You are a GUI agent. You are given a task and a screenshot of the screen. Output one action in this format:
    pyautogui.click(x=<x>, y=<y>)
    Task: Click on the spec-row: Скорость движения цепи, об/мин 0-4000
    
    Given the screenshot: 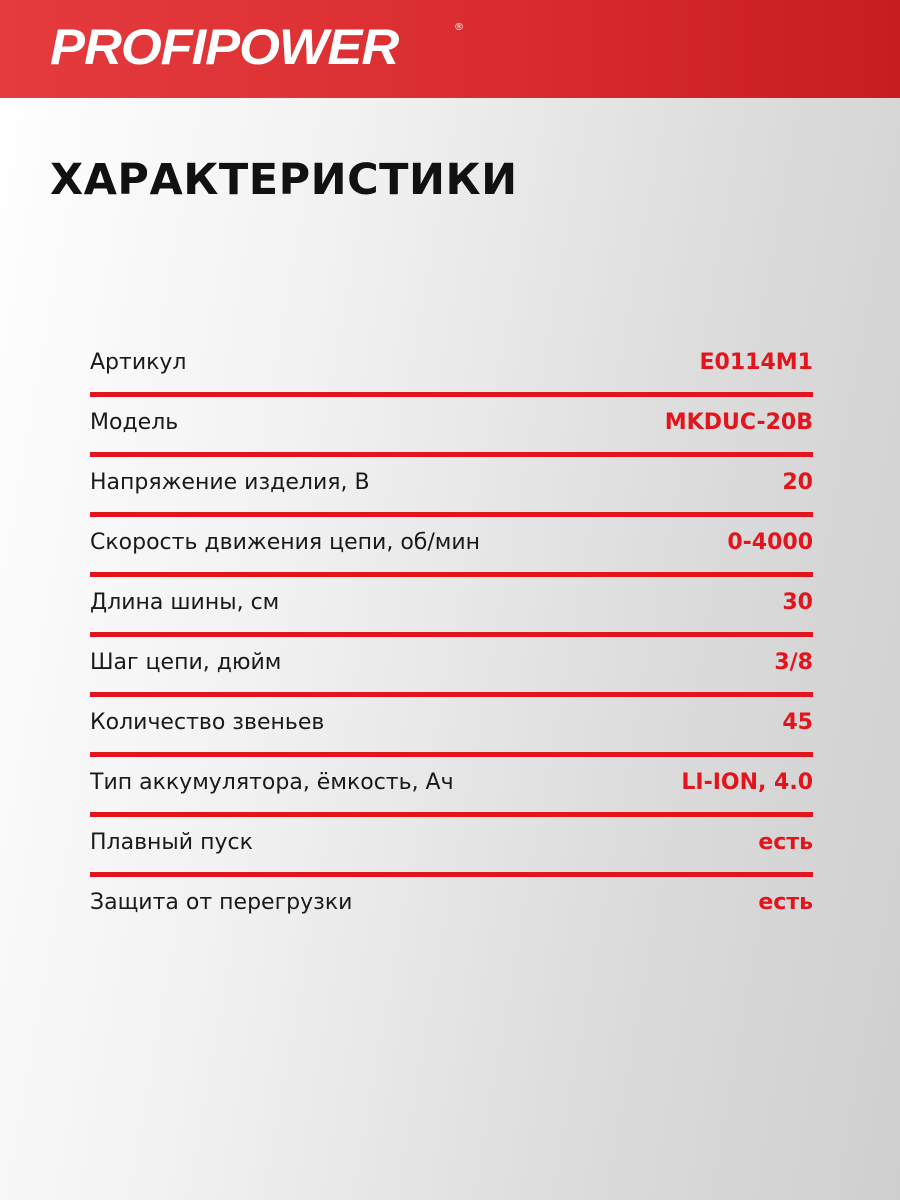 What is the action you would take?
    pyautogui.click(x=451, y=546)
    